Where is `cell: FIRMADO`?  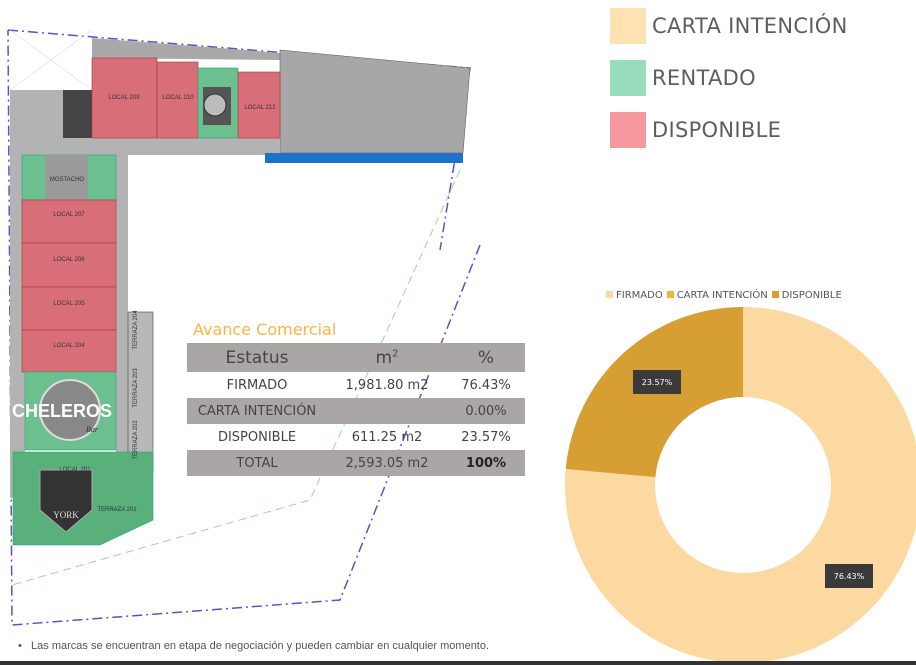 cell: FIRMADO is located at coordinates (257, 385).